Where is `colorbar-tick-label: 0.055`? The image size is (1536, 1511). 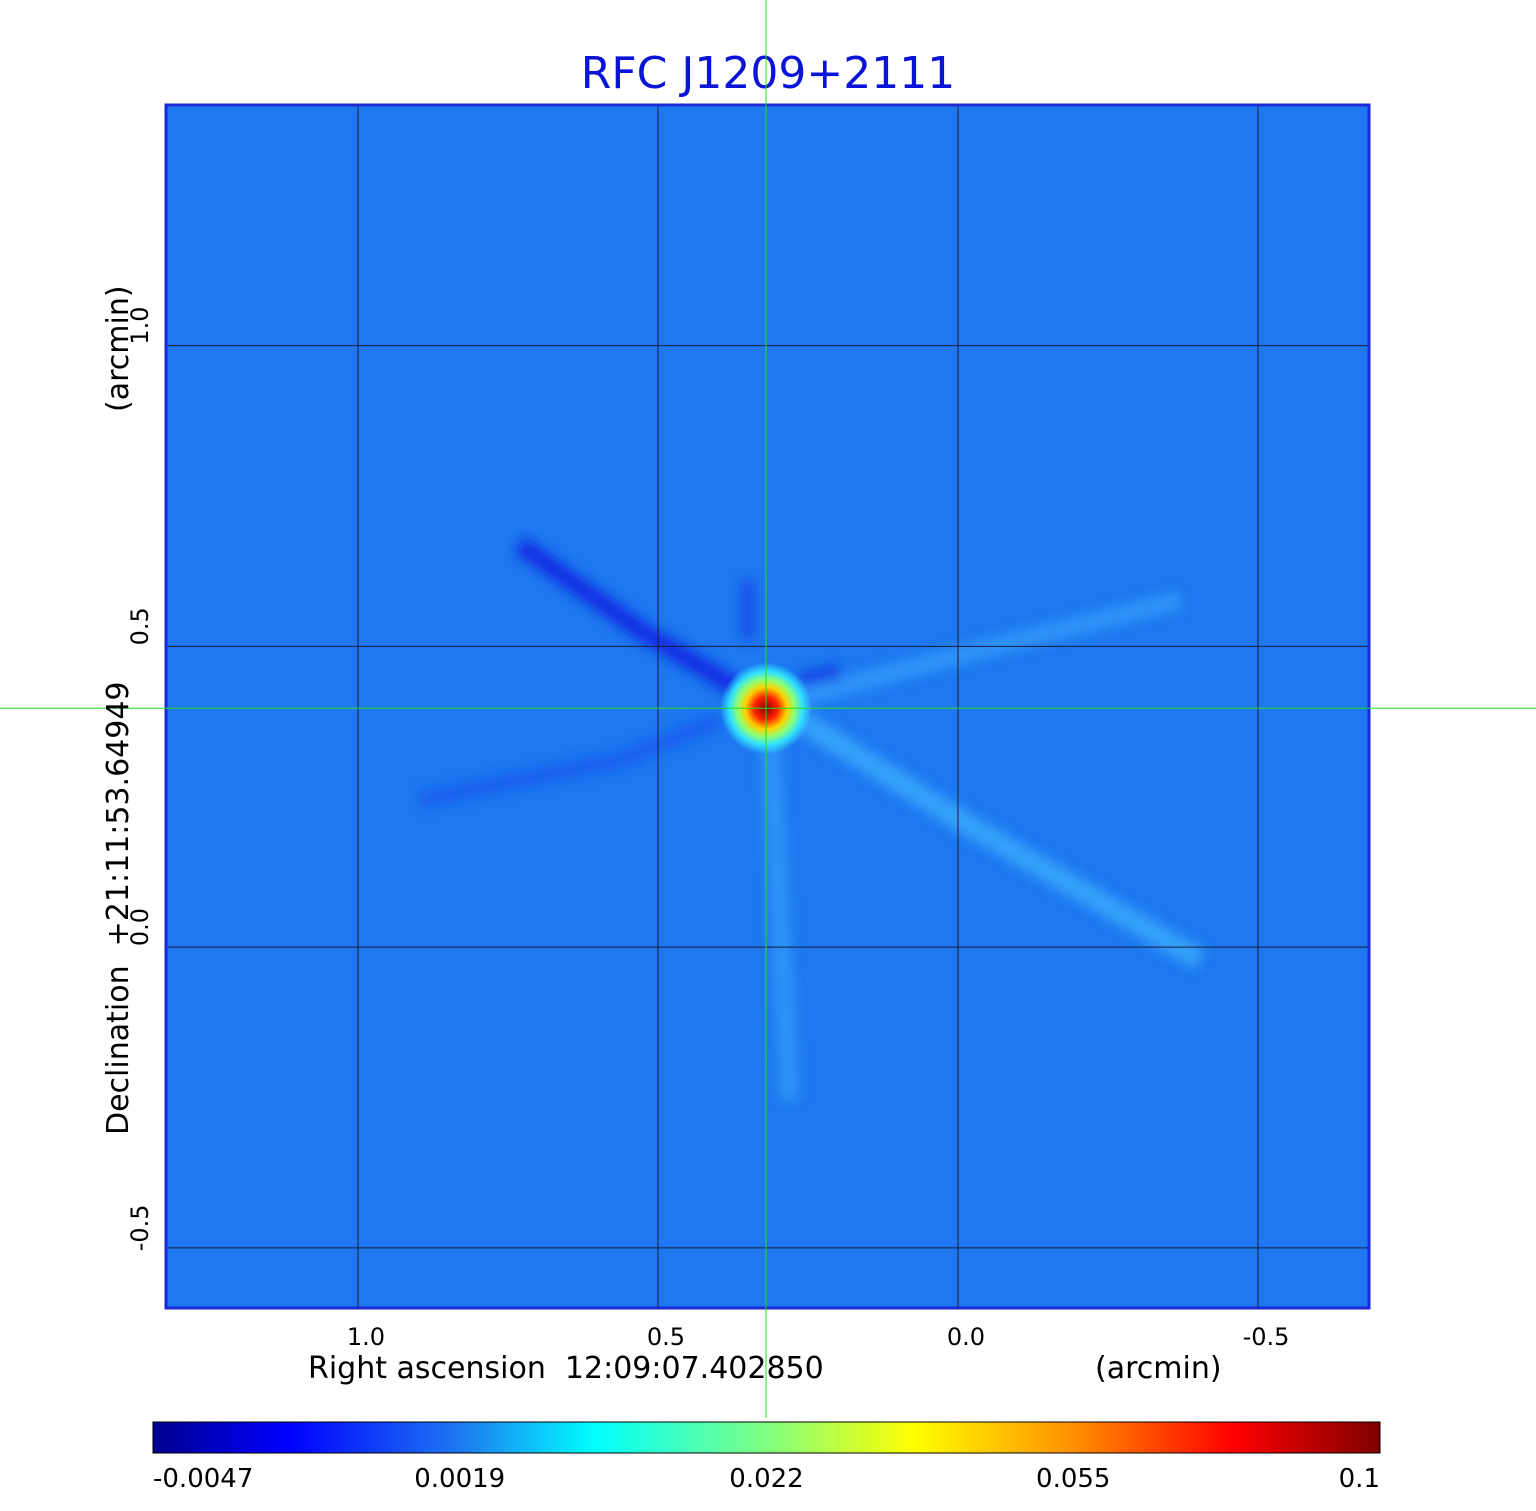
colorbar-tick-label: 0.055 is located at coordinates (1073, 1479).